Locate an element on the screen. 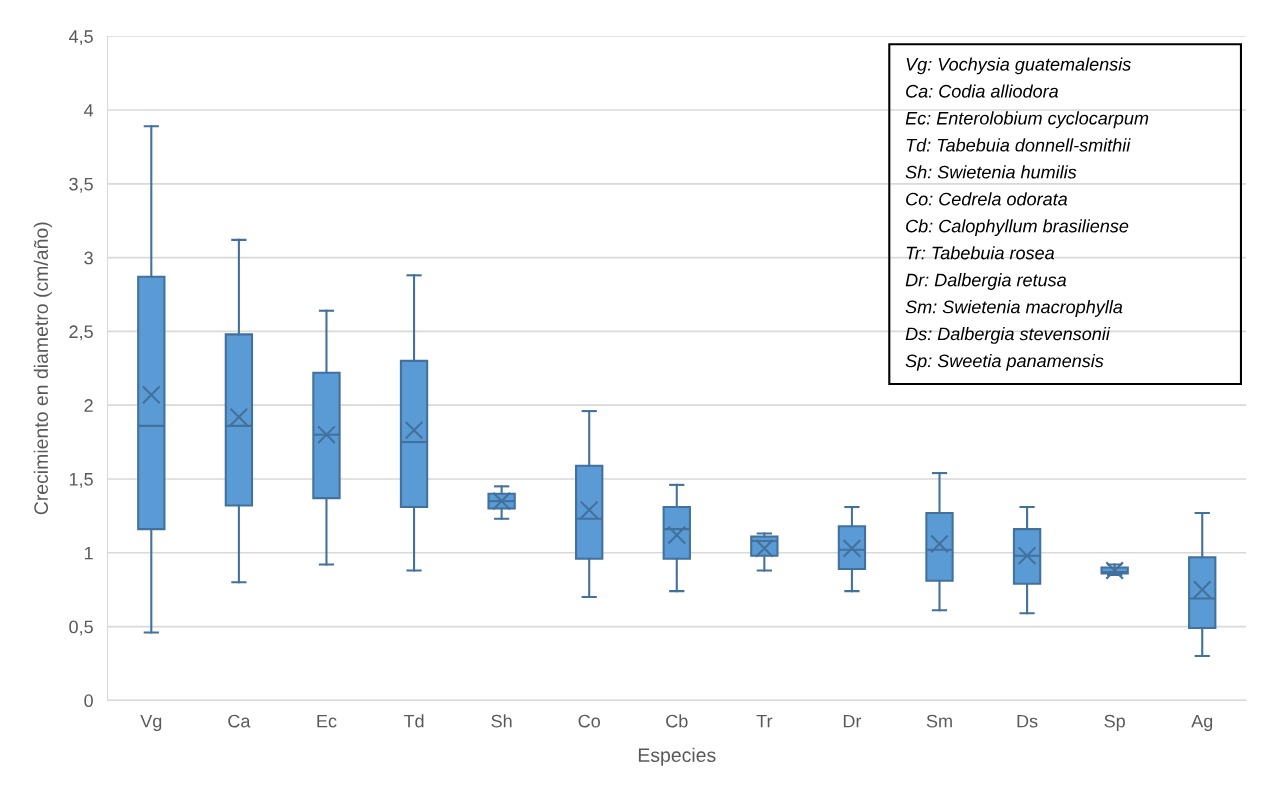 This screenshot has width=1265, height=805. x-tick-label: Dr is located at coordinates (852, 721).